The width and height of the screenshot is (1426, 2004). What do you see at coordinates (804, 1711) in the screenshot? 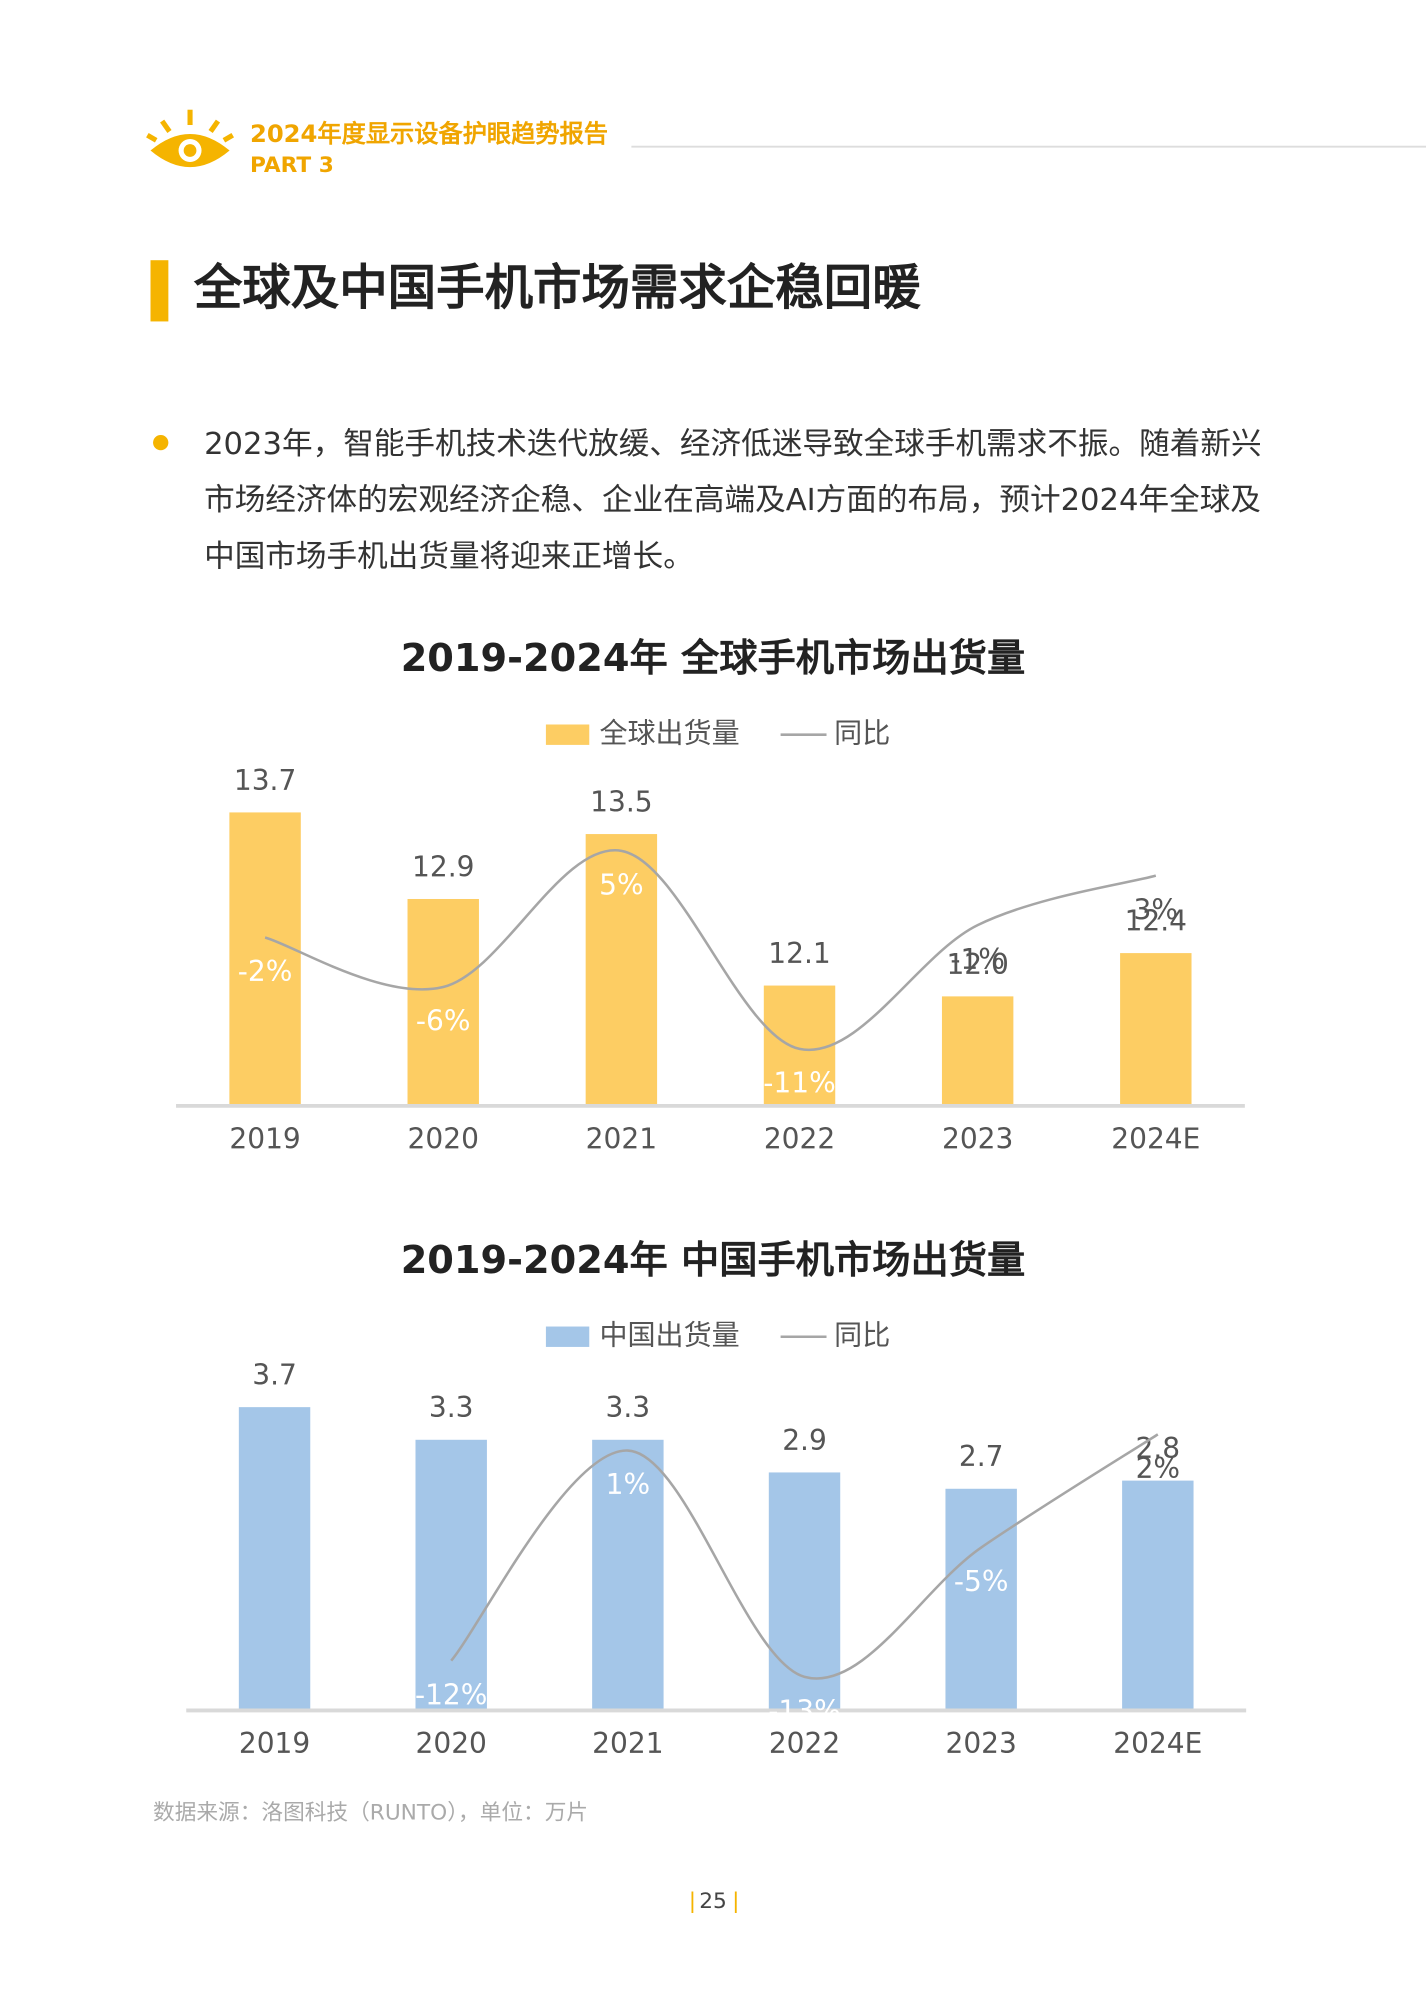
I see `line-label: -13%` at bounding box center [804, 1711].